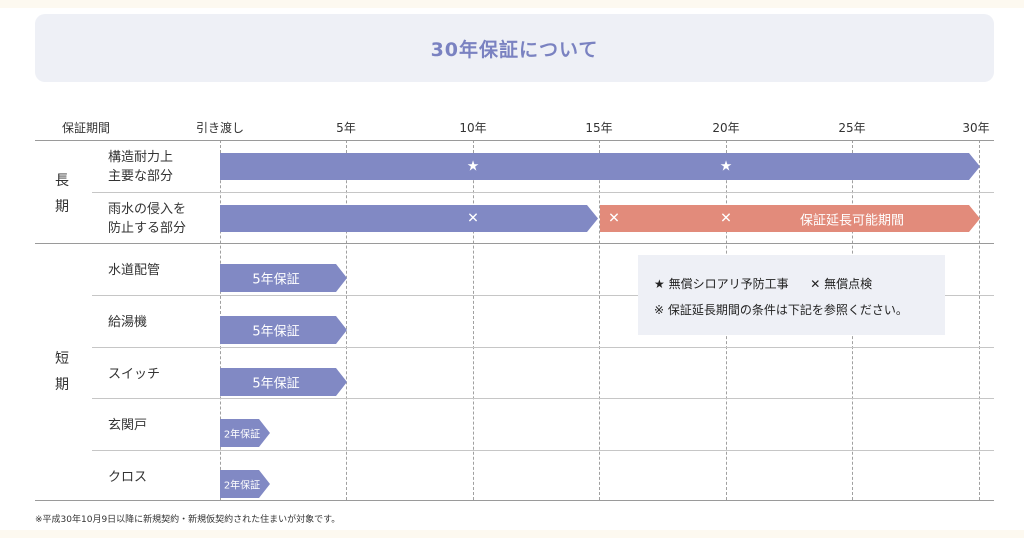 The height and width of the screenshot is (538, 1024). I want to click on group-label-char: 長, so click(62, 181).